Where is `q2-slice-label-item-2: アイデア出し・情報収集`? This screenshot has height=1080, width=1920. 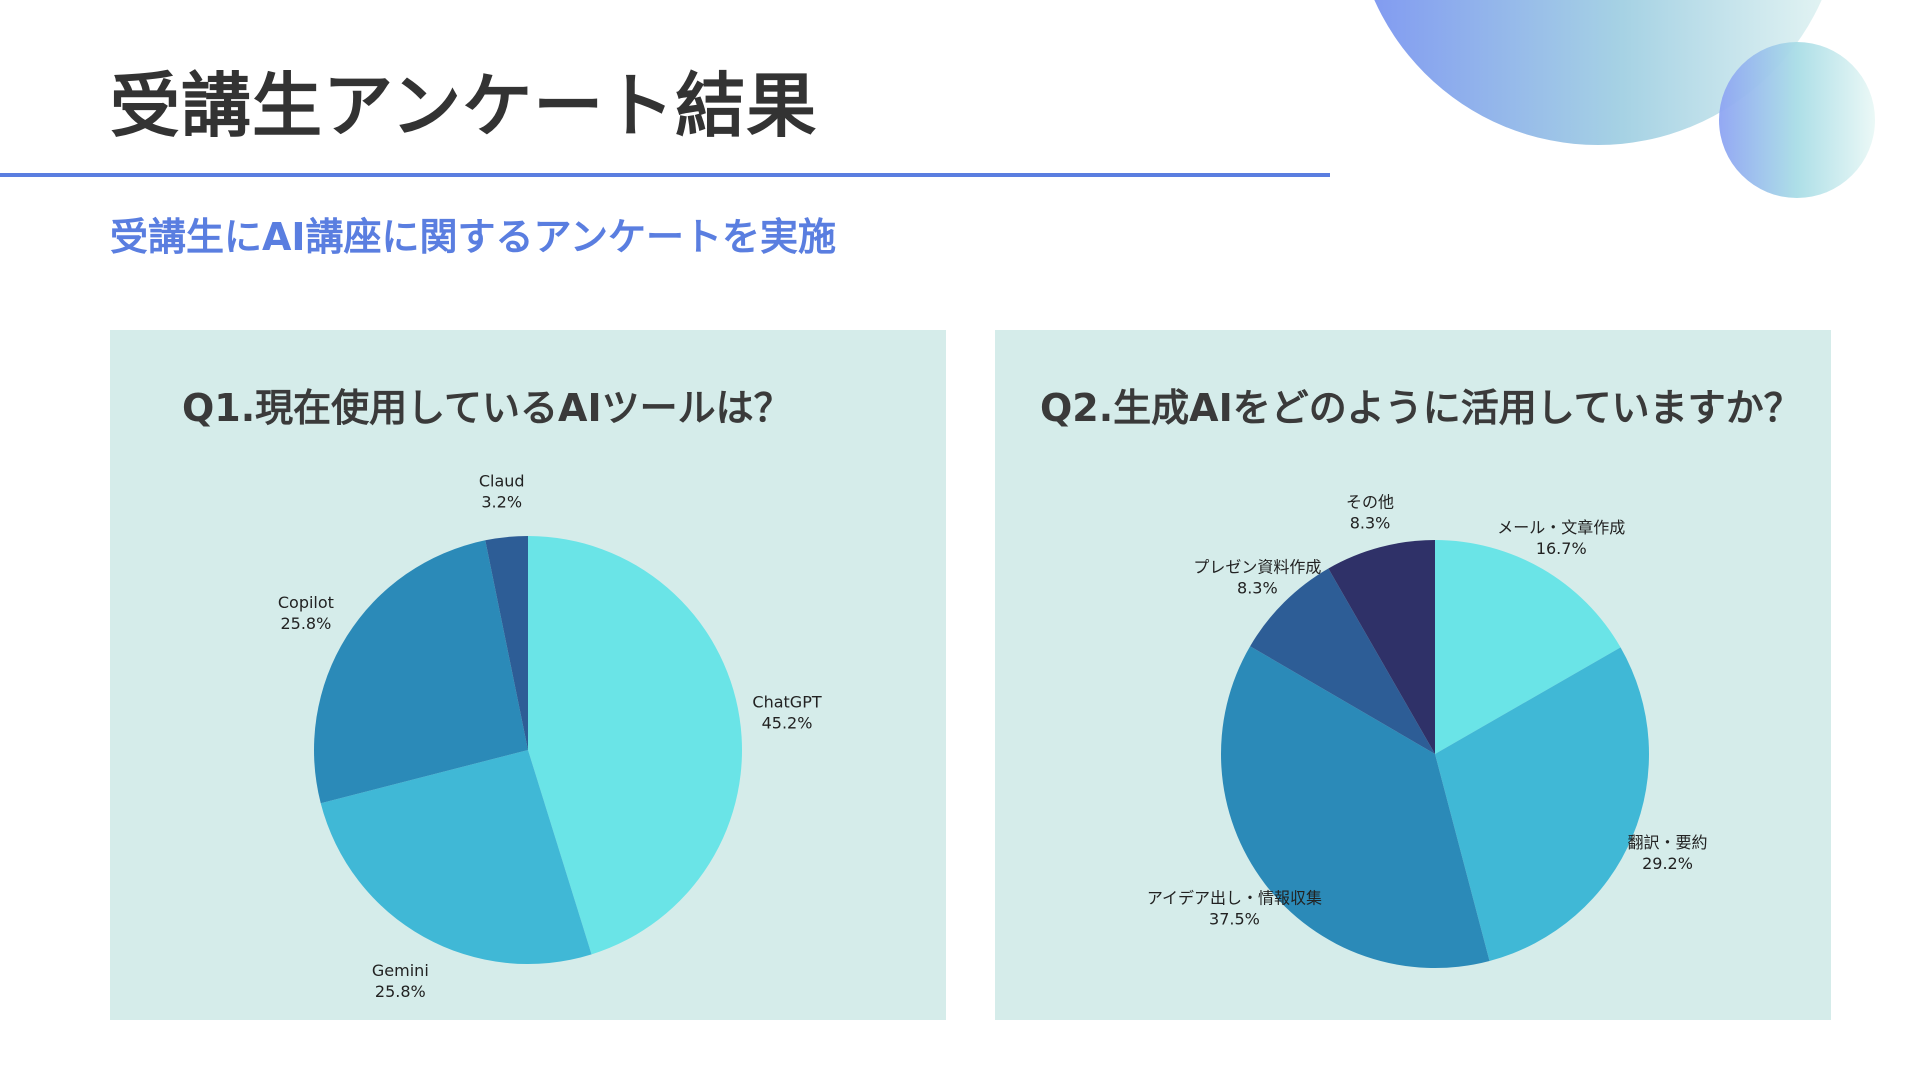 q2-slice-label-item-2: アイデア出し・情報収集 is located at coordinates (1234, 898).